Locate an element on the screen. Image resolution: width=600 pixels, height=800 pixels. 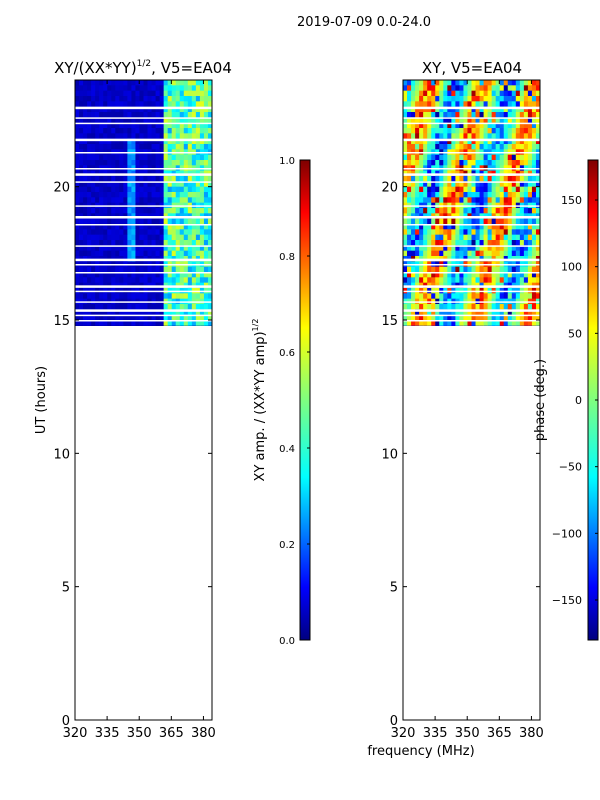
amplitude-heatmap is located at coordinates (144, 203).